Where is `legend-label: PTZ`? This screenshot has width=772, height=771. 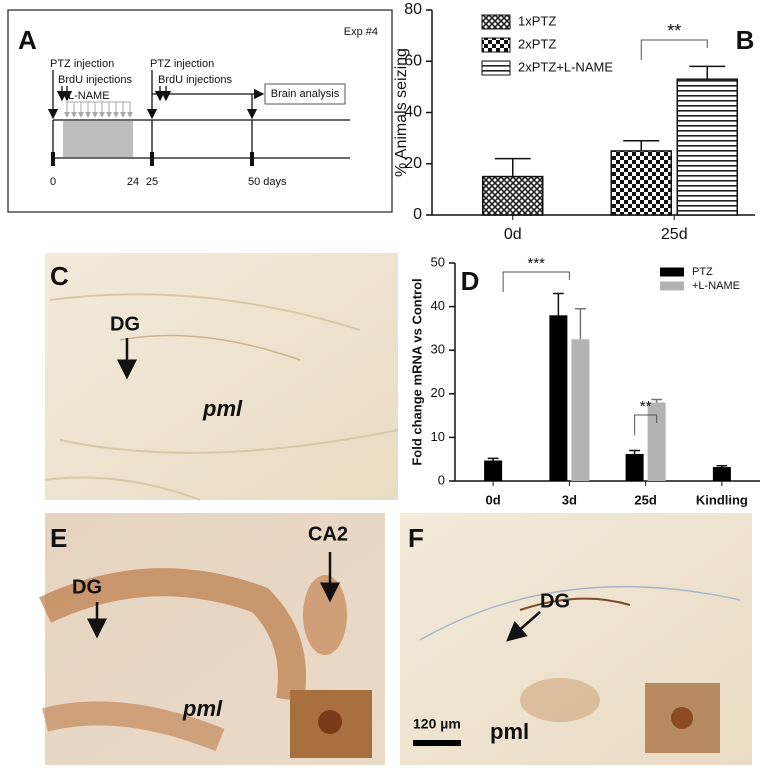
legend-label: PTZ is located at coordinates (702, 272).